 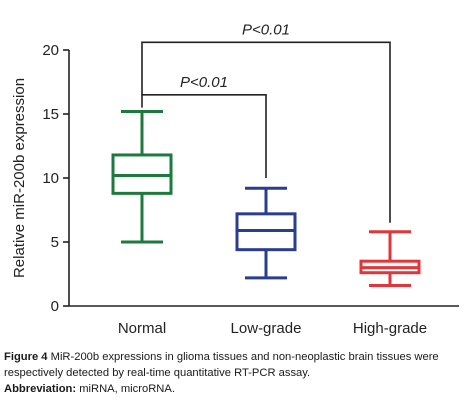 I want to click on significance-bracket: P<0.01, so click(x=204, y=126).